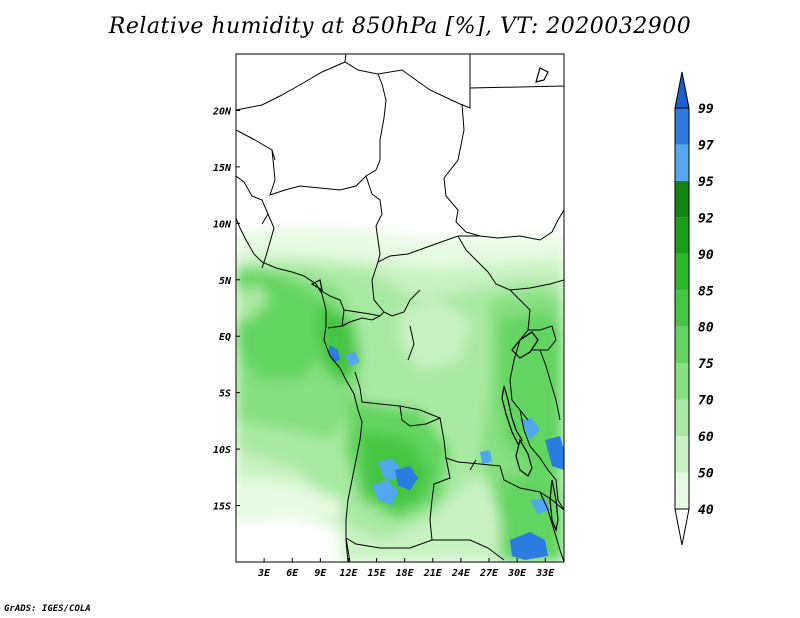  Describe the element at coordinates (222, 168) in the screenshot. I see `lat-tick-label: 15N` at that location.